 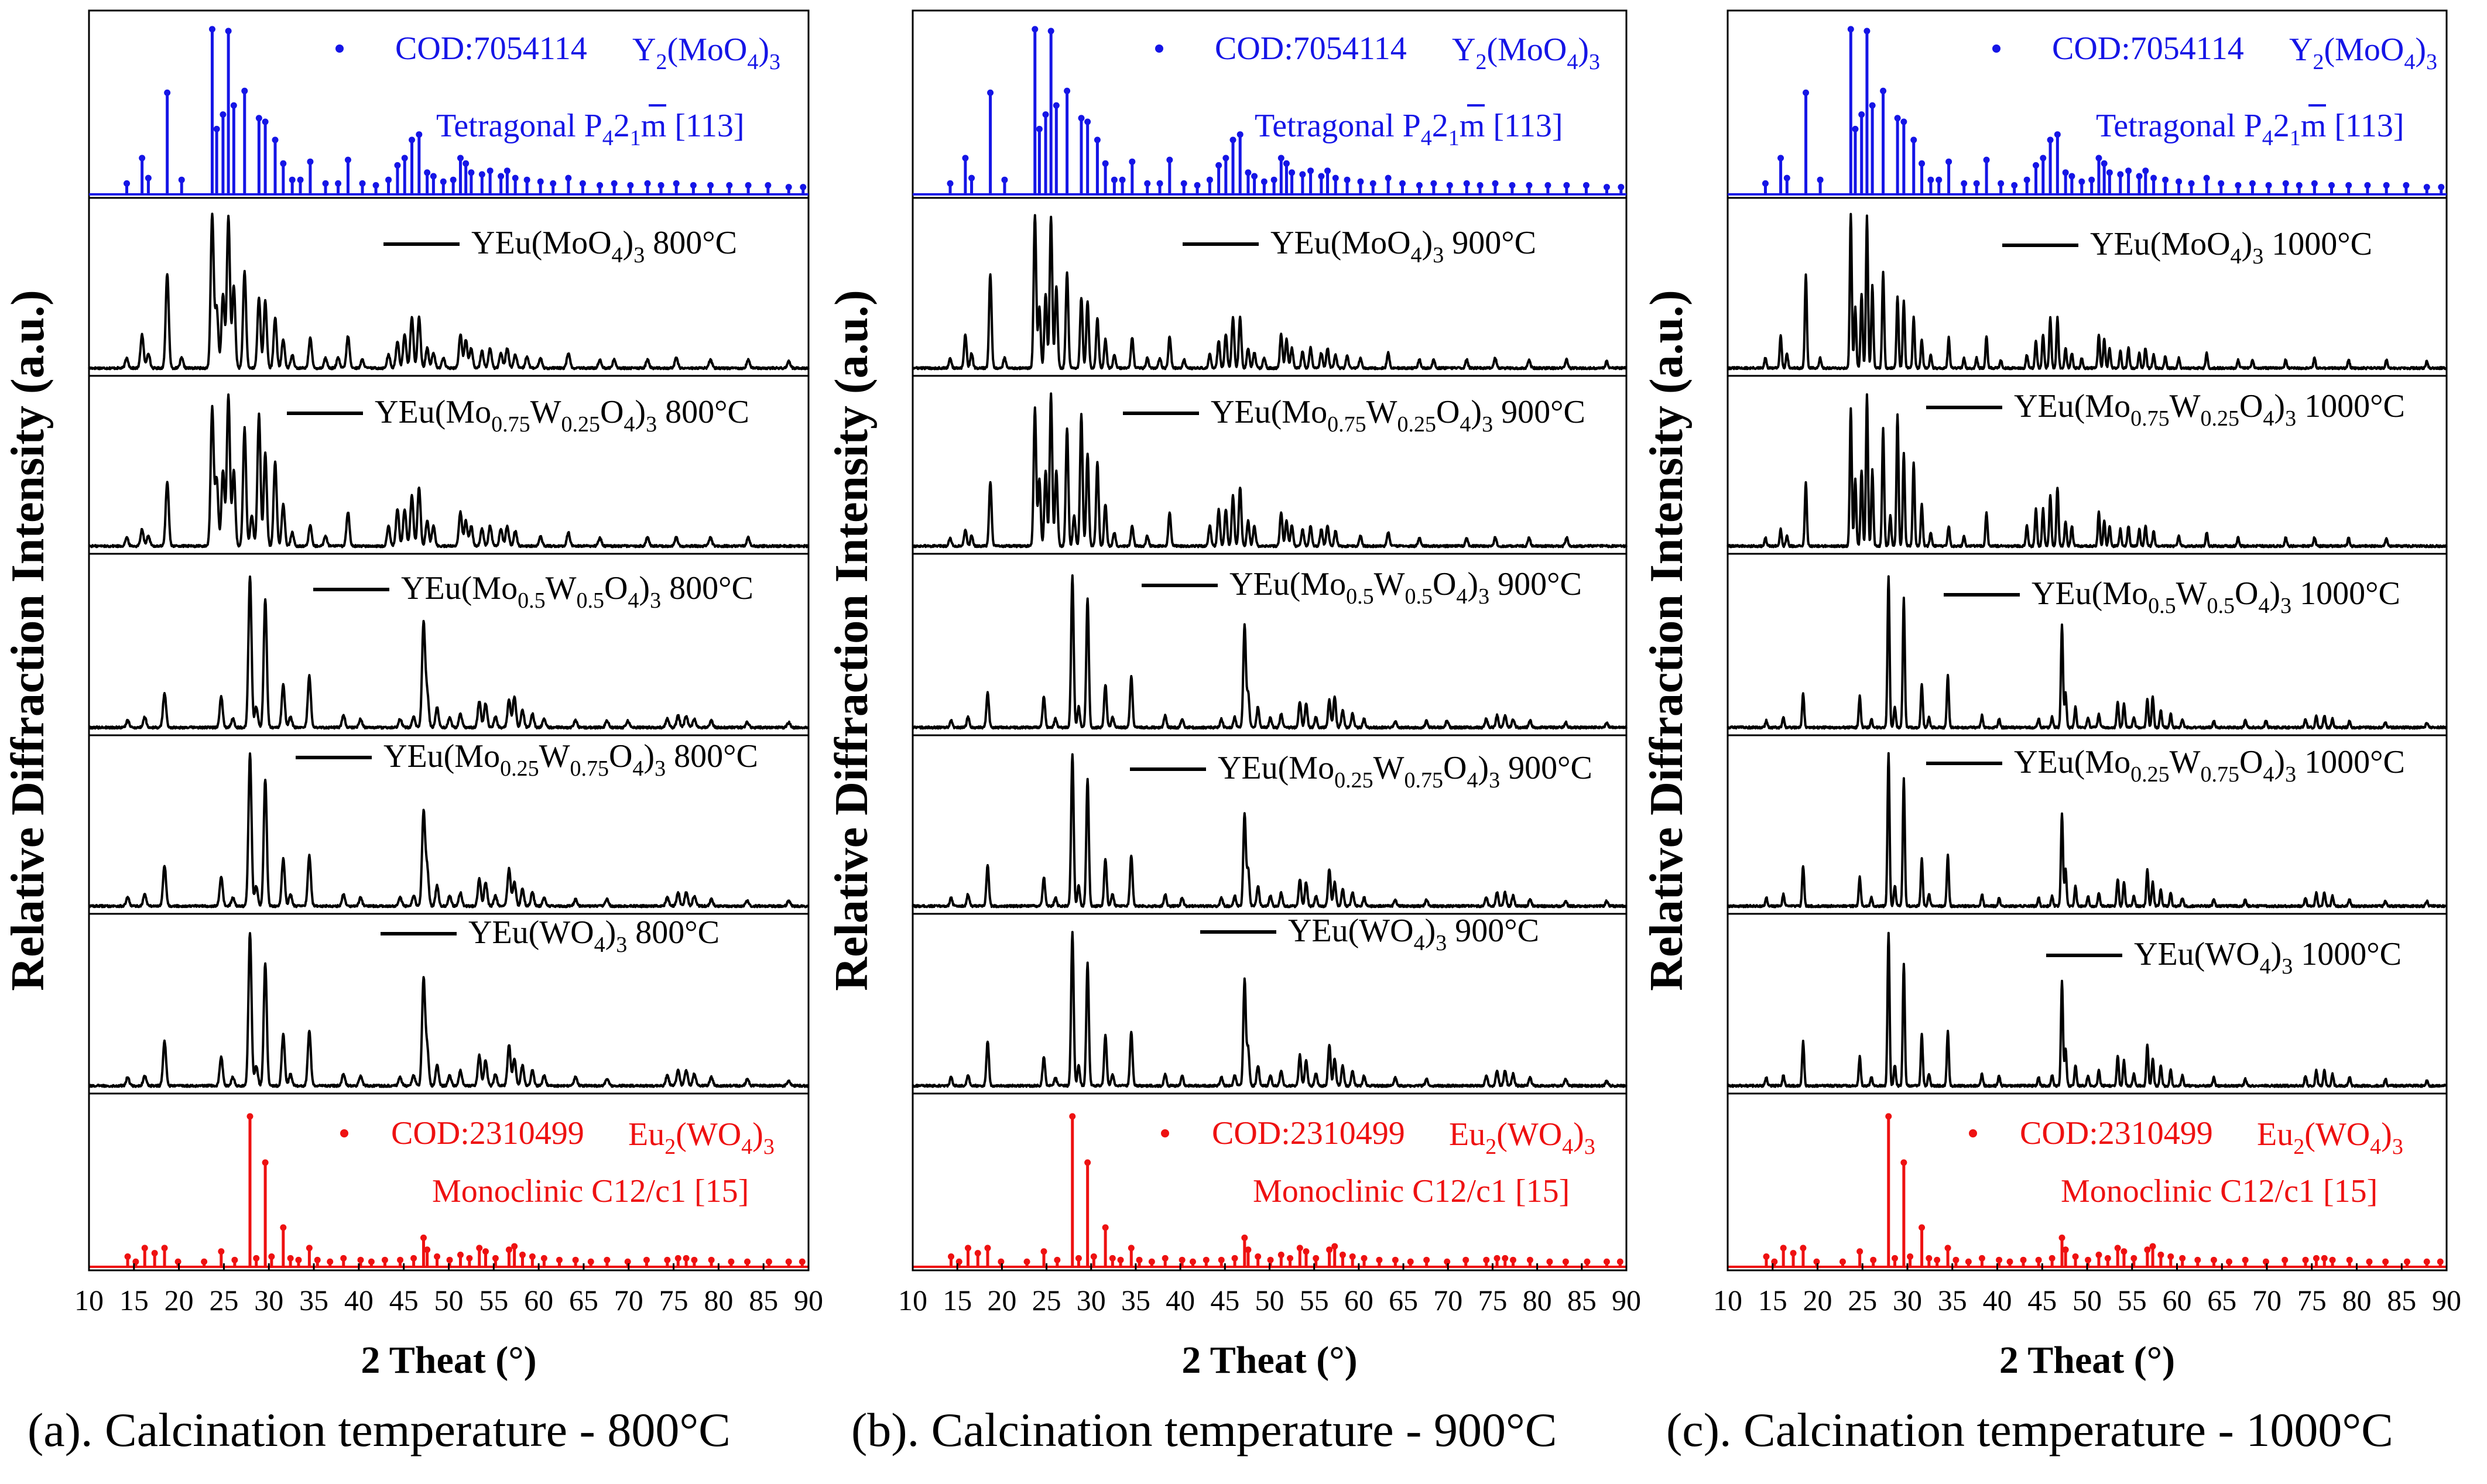 I want to click on x-tick-label: 75, so click(x=1493, y=1300).